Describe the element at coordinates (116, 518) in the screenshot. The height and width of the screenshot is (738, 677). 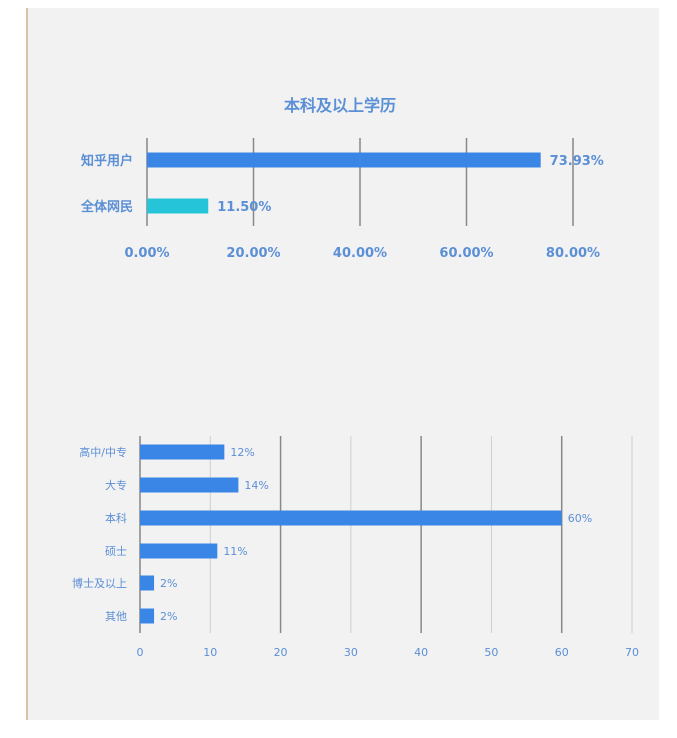
I see `category-label: 本科` at that location.